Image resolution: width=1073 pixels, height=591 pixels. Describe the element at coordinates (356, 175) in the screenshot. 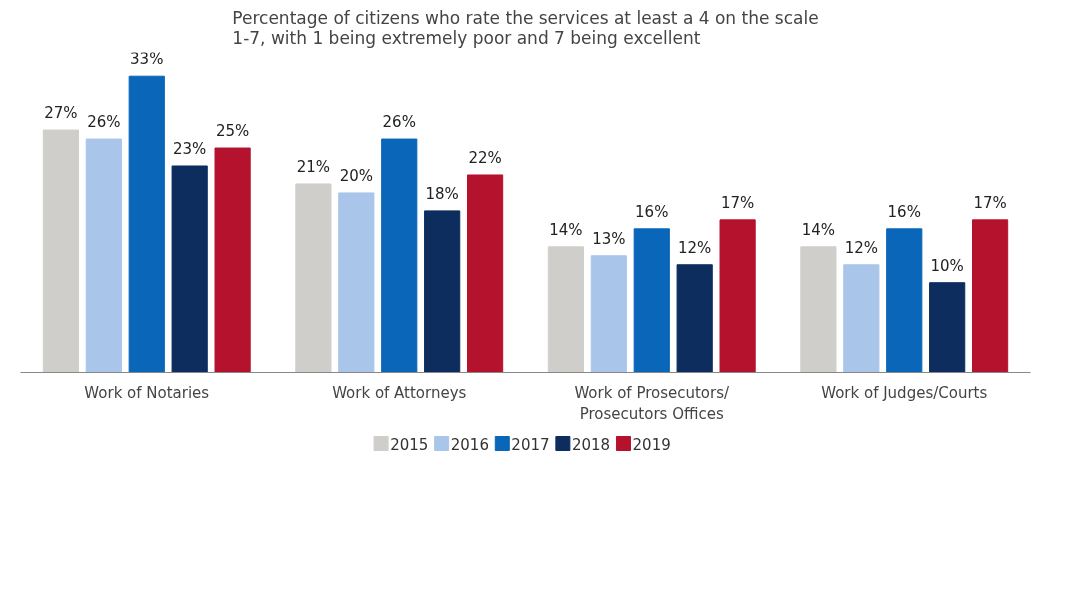

I see `data-label: 20%` at that location.